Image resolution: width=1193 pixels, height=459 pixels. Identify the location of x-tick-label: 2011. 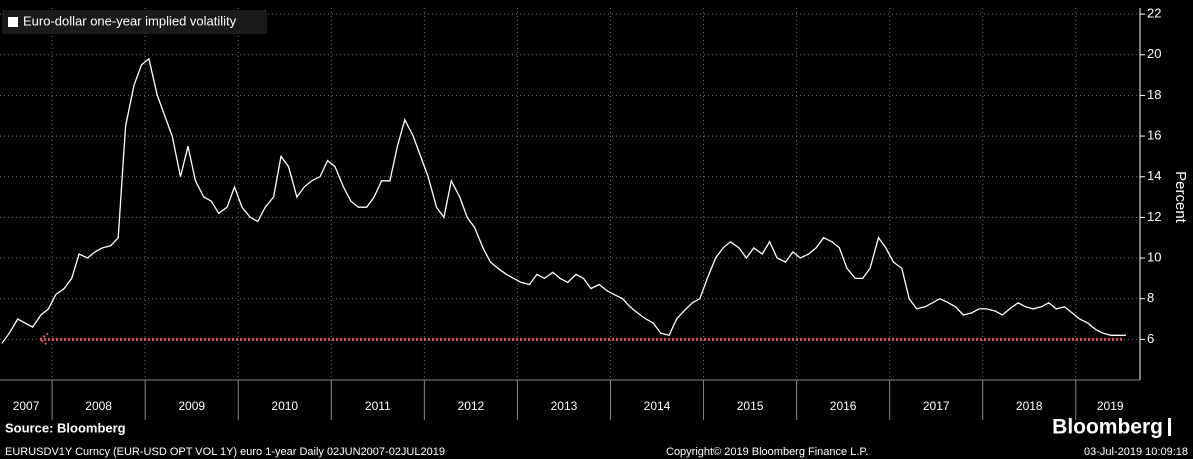
(378, 406).